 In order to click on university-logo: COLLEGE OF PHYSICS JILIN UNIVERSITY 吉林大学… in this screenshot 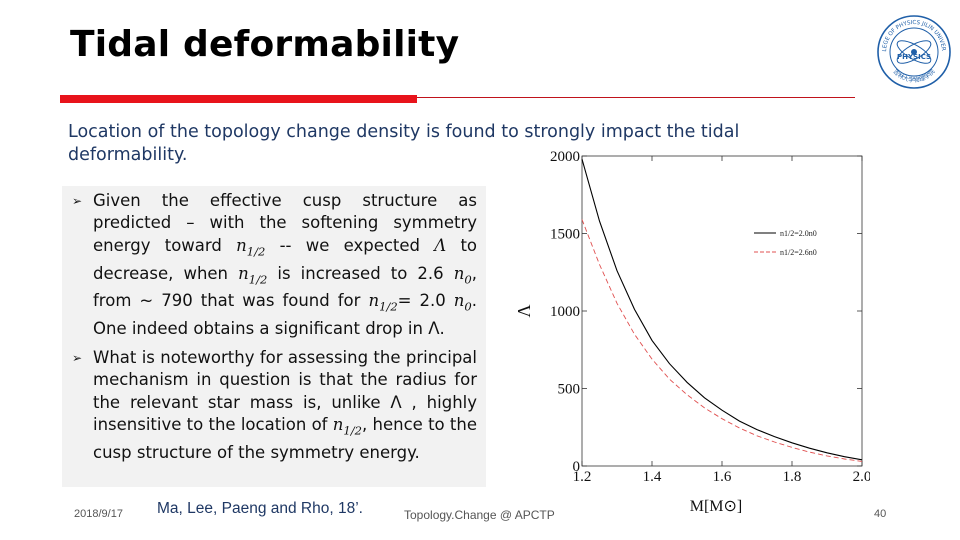, I will do `click(913, 51)`.